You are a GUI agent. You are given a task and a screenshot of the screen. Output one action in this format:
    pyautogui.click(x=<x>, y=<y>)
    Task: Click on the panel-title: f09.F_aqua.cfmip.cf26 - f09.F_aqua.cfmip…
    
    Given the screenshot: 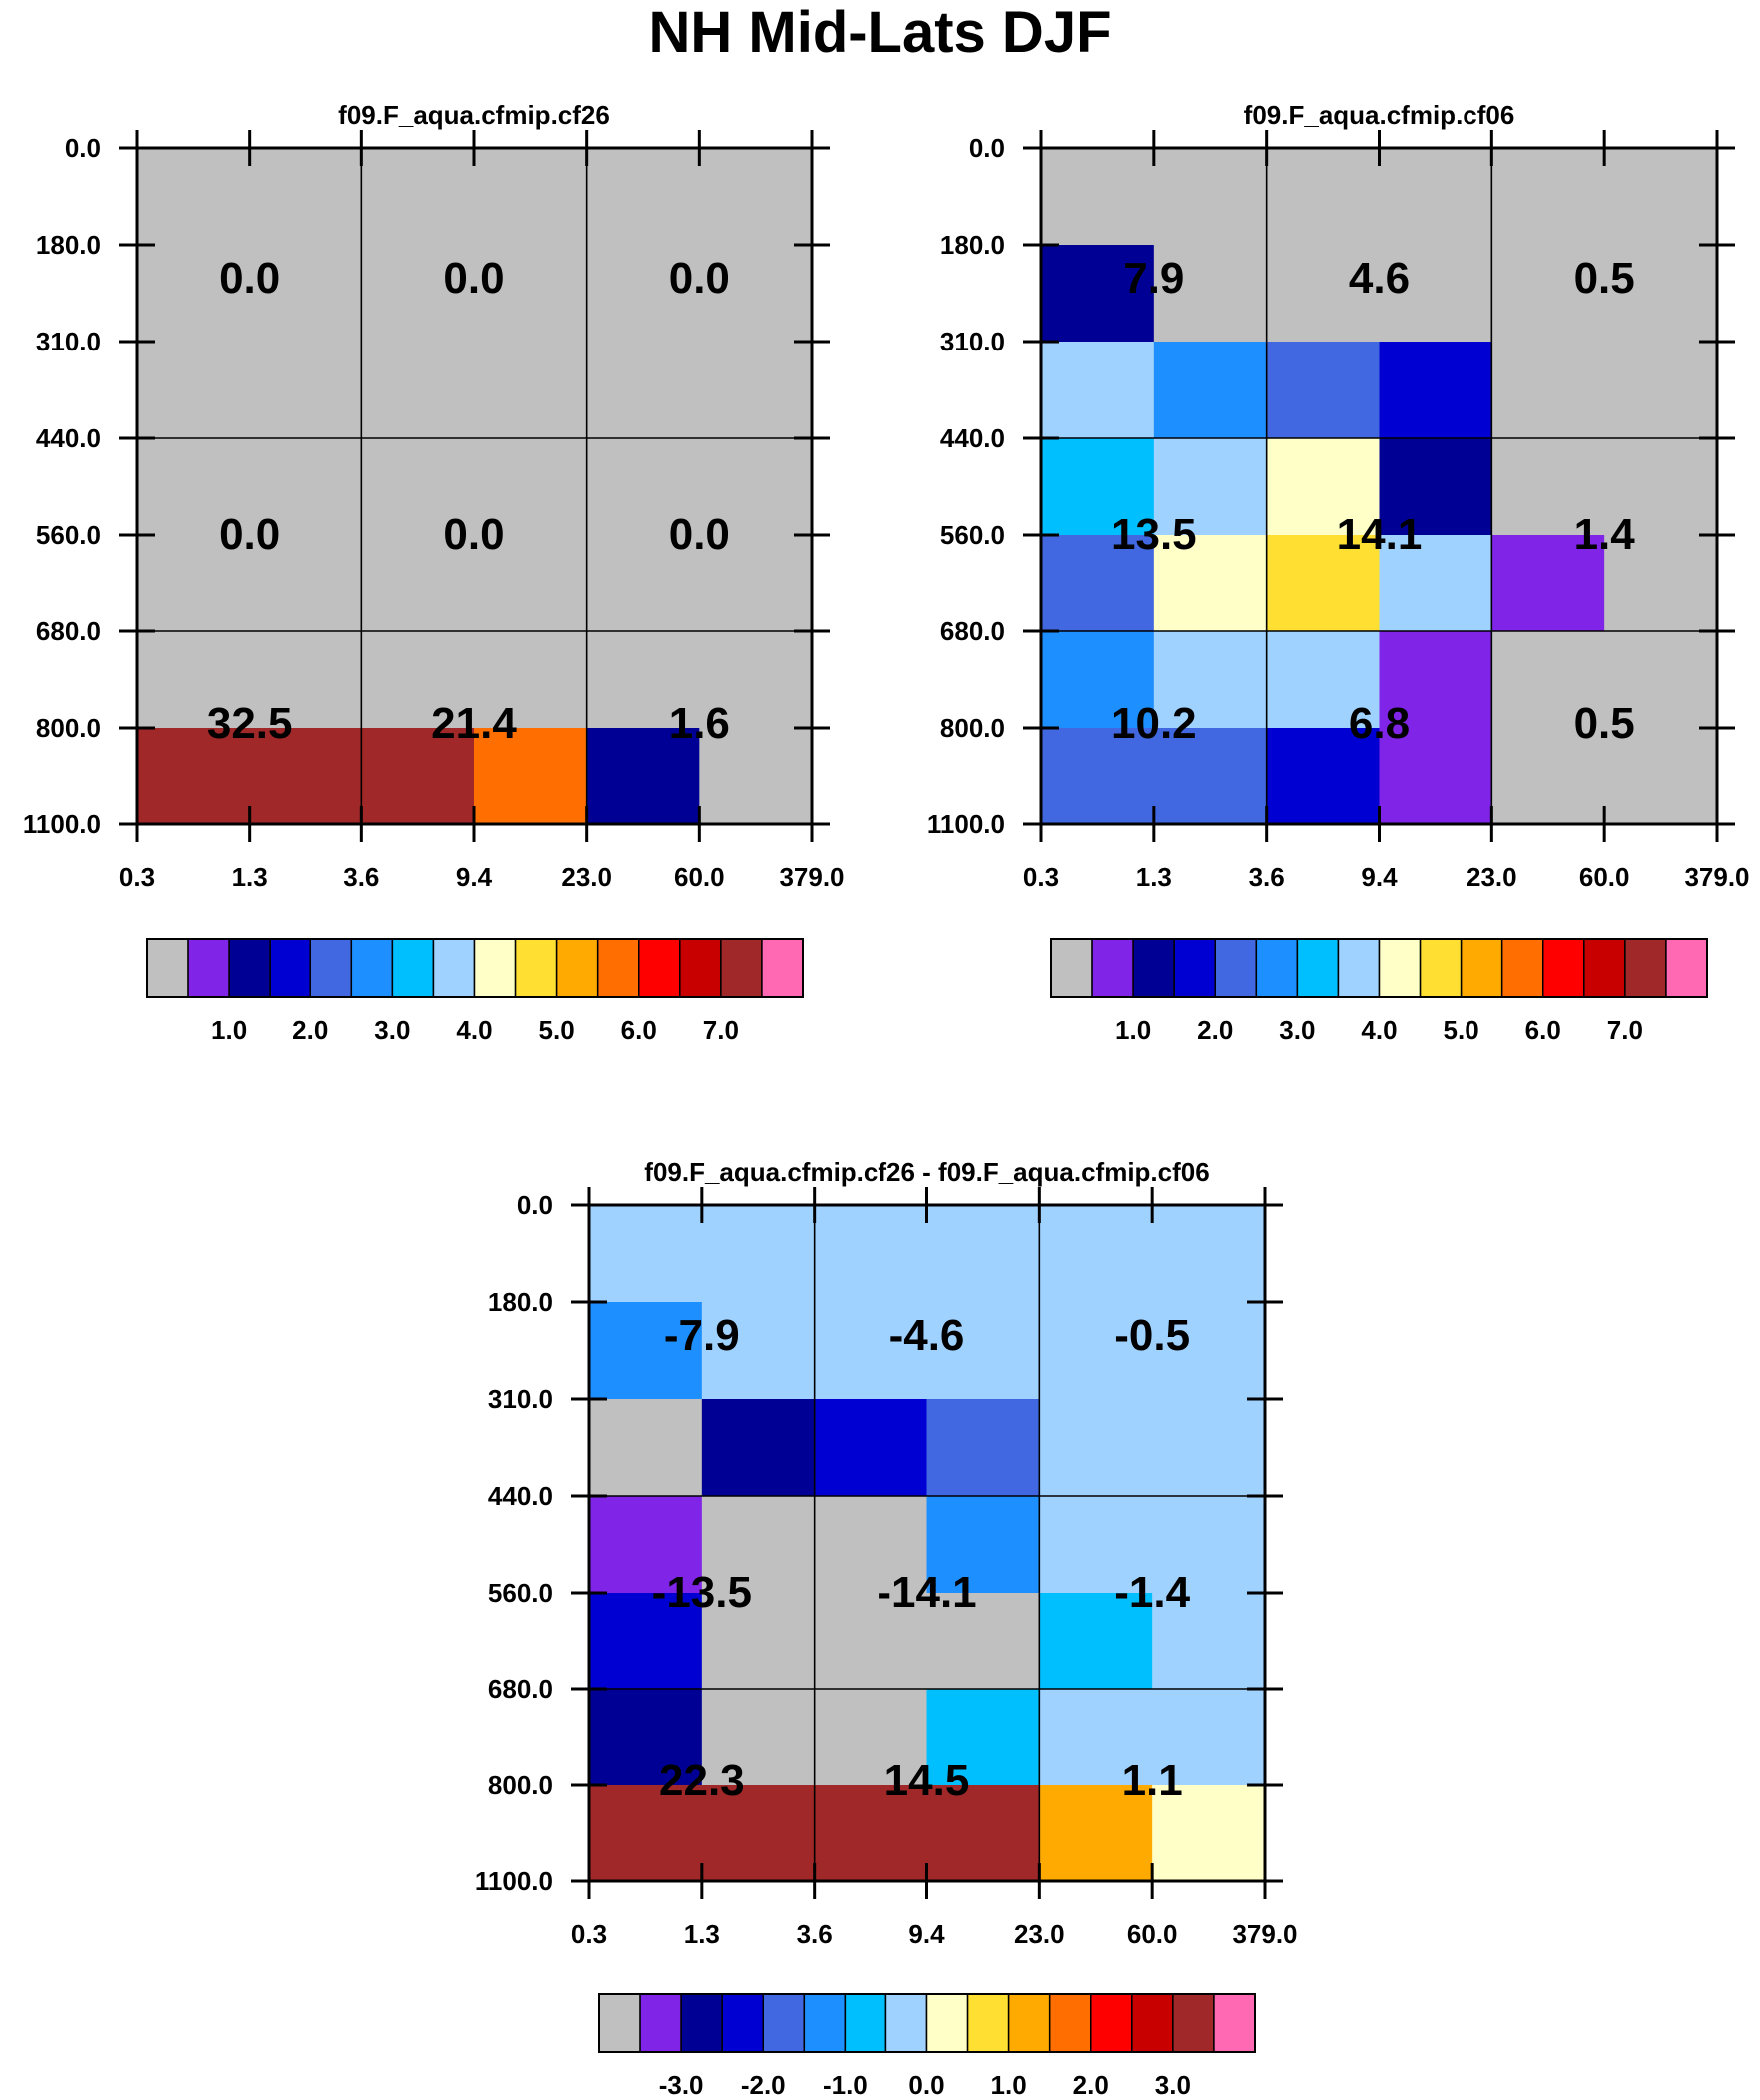 What is the action you would take?
    pyautogui.click(x=927, y=1172)
    